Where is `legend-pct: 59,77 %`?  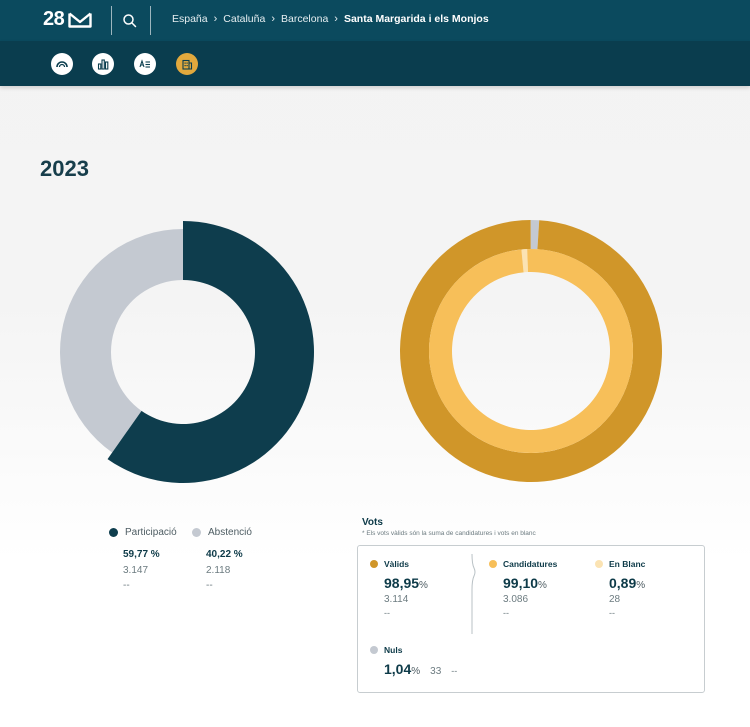 legend-pct: 59,77 % is located at coordinates (141, 554).